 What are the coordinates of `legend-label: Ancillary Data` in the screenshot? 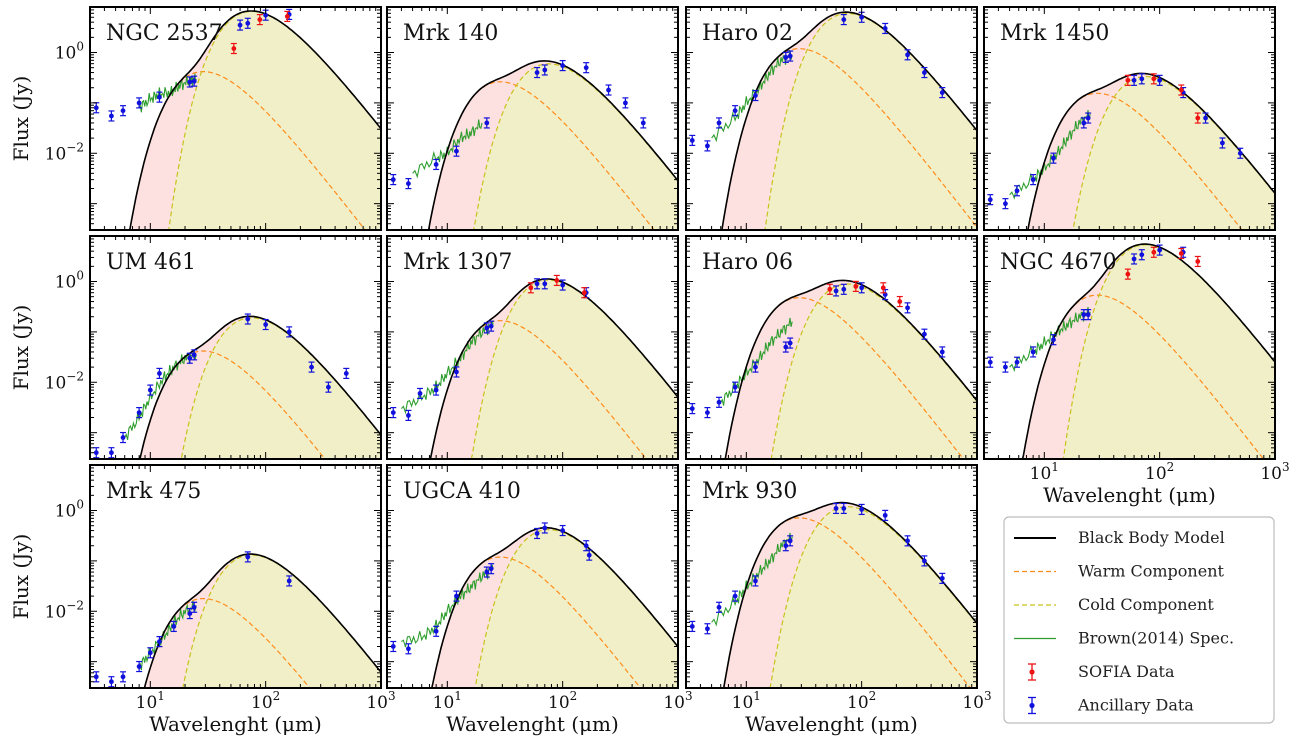 It's located at (1135, 705).